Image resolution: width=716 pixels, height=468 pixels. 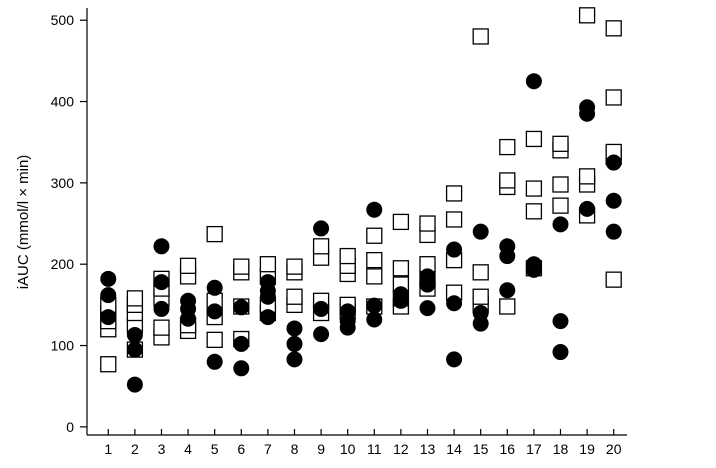 What do you see at coordinates (401, 449) in the screenshot?
I see `x-tick-label: 12` at bounding box center [401, 449].